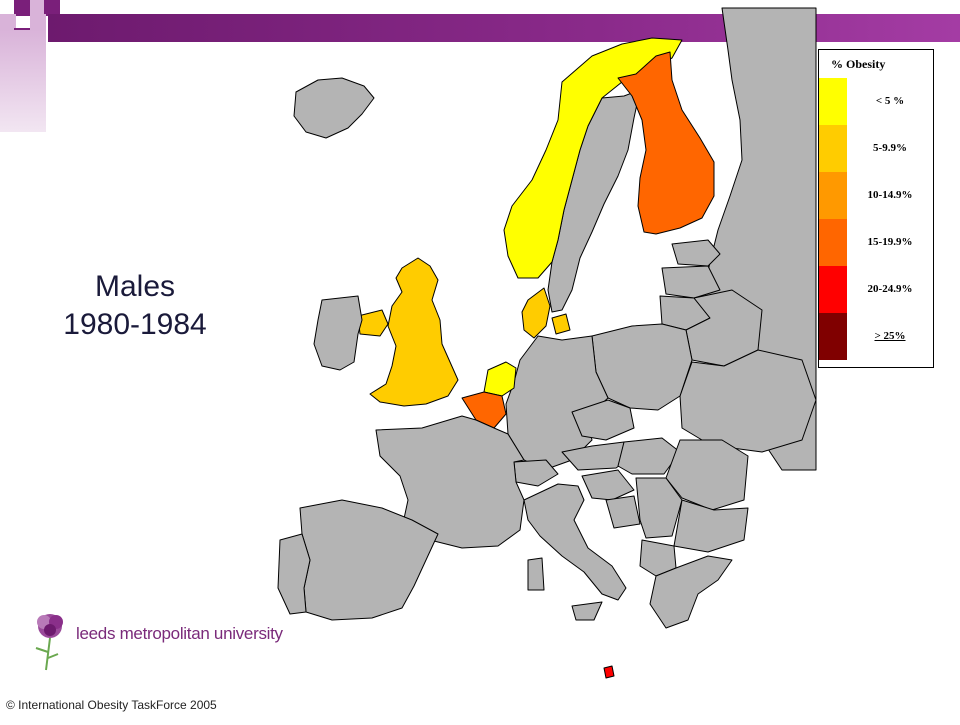 The image size is (960, 725). I want to click on slovenia-croatia, so click(608, 485).